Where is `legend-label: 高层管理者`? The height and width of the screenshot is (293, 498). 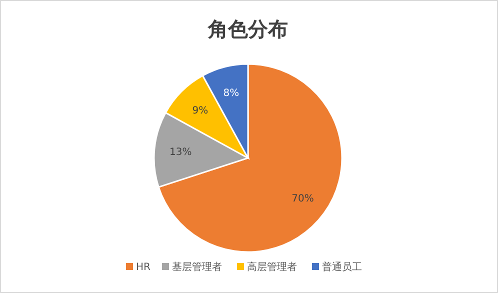
legend-label: 高层管理者 is located at coordinates (272, 267).